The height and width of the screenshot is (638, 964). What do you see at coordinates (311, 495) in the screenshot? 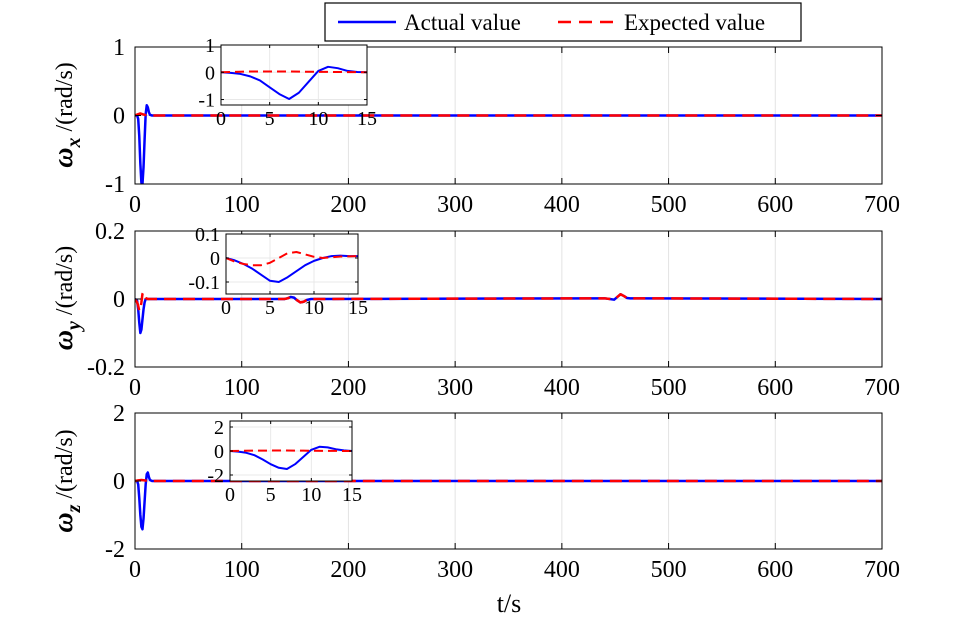
I see `inset-wz-xtick-label: 10` at bounding box center [311, 495].